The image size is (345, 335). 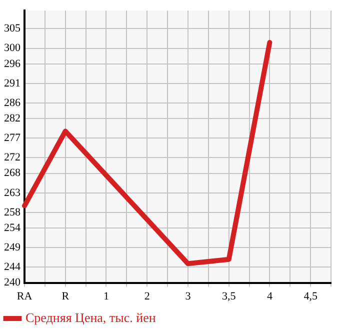 I want to click on x-tick-label: 3, so click(x=188, y=296).